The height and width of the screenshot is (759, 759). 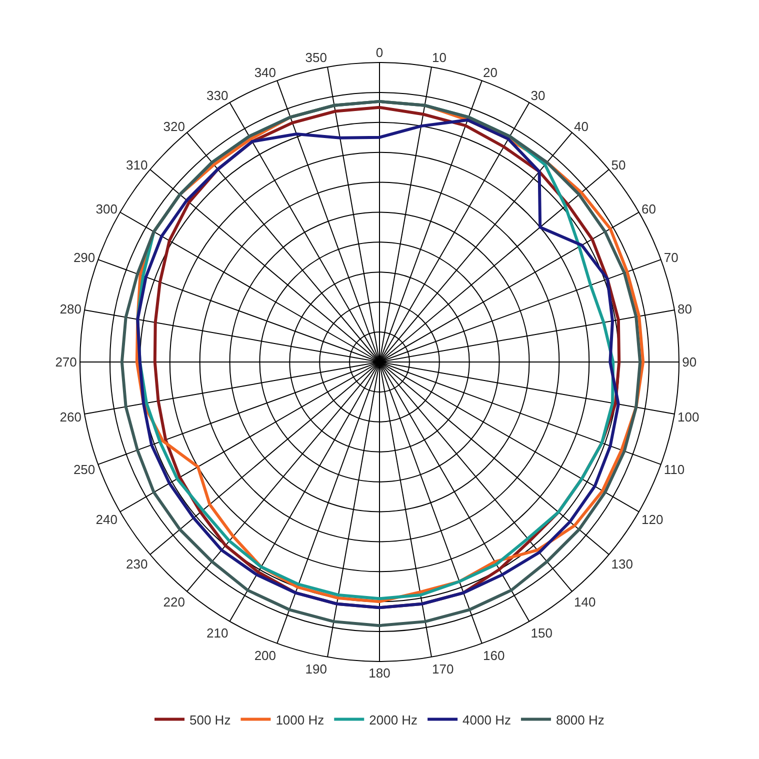 What do you see at coordinates (486, 720) in the screenshot?
I see `legend-label: 4000 Hz` at bounding box center [486, 720].